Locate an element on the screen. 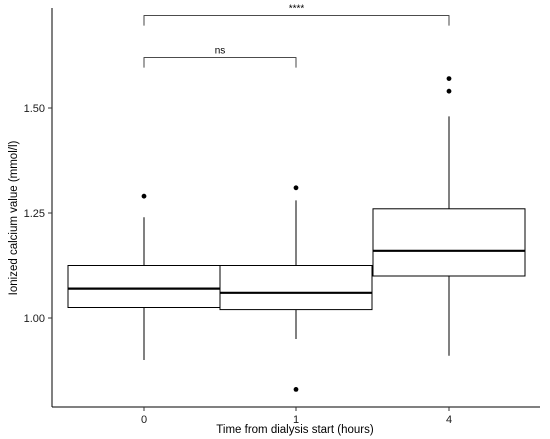 Image resolution: width=550 pixels, height=439 pixels. x-tick-label: 1 is located at coordinates (296, 420).